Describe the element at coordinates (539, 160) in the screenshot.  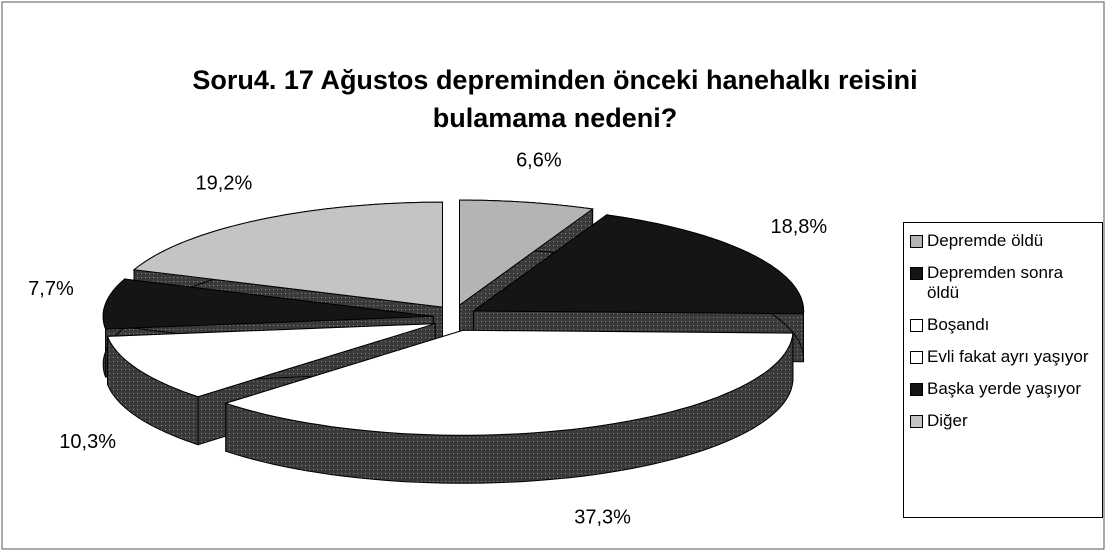
I see `data-label: 6,6%` at that location.